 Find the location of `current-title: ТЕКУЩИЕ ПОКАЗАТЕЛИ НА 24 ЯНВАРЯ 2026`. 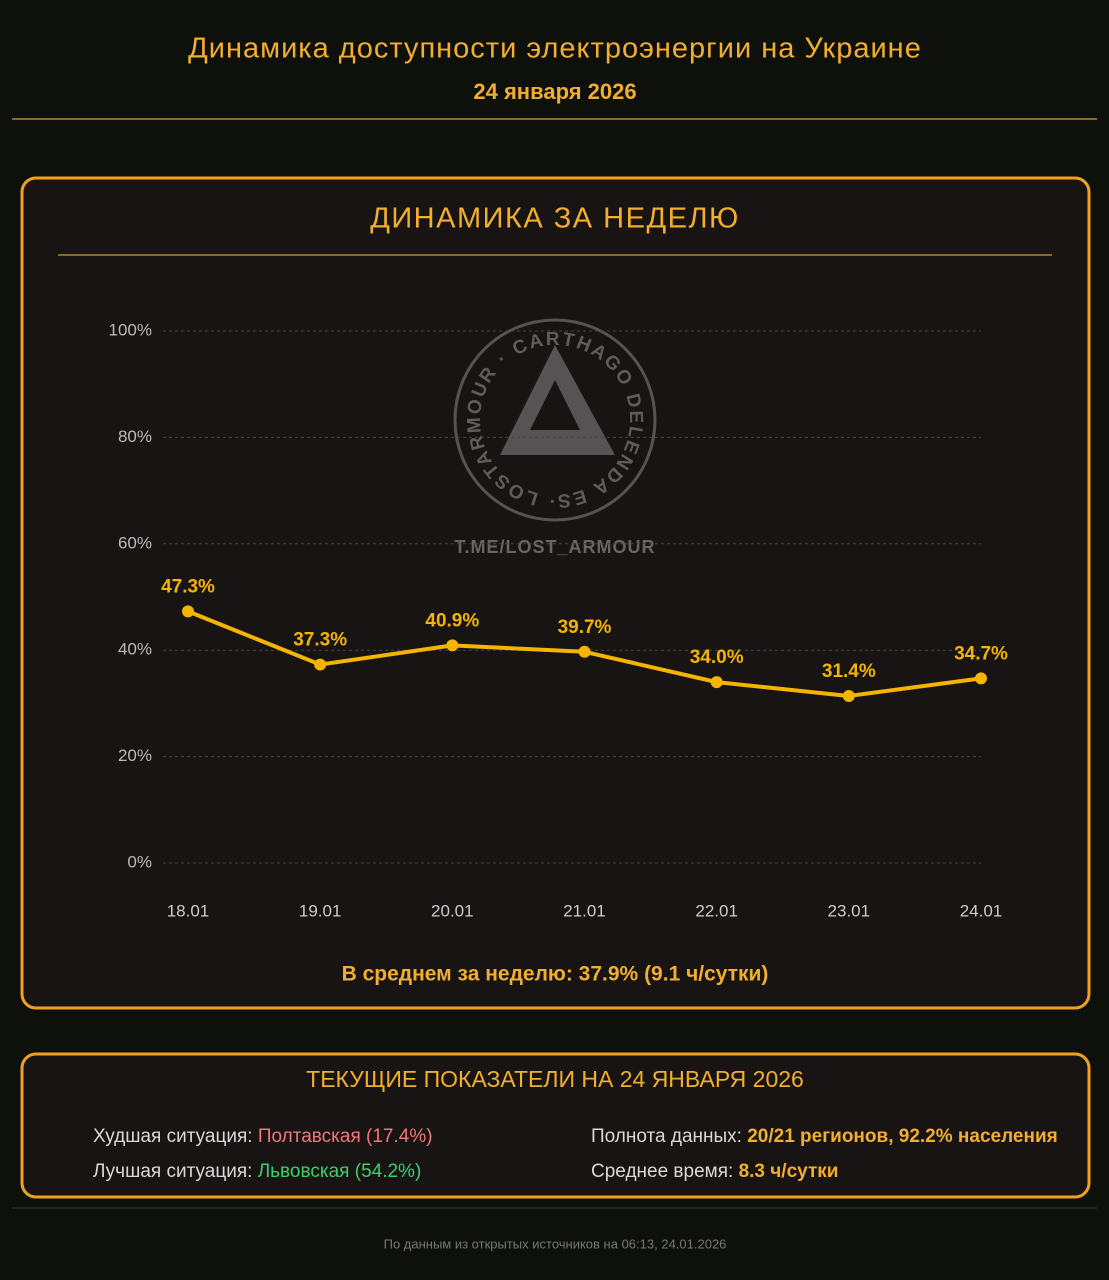

current-title: ТЕКУЩИЕ ПОКАЗАТЕЛИ НА 24 ЯНВАРЯ 2026 is located at coordinates (555, 1079).